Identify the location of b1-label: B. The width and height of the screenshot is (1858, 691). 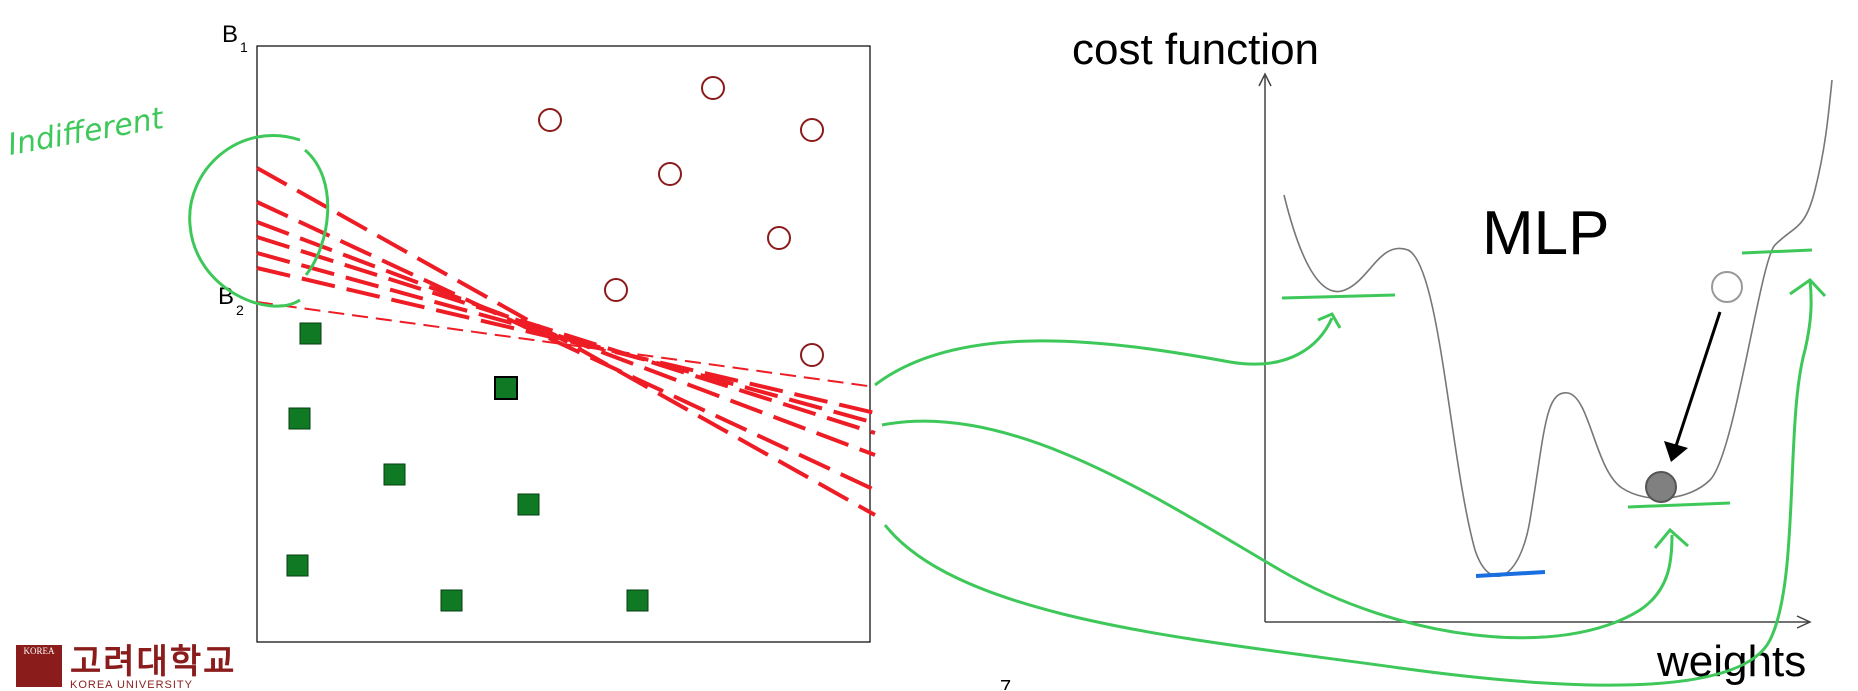
(230, 34).